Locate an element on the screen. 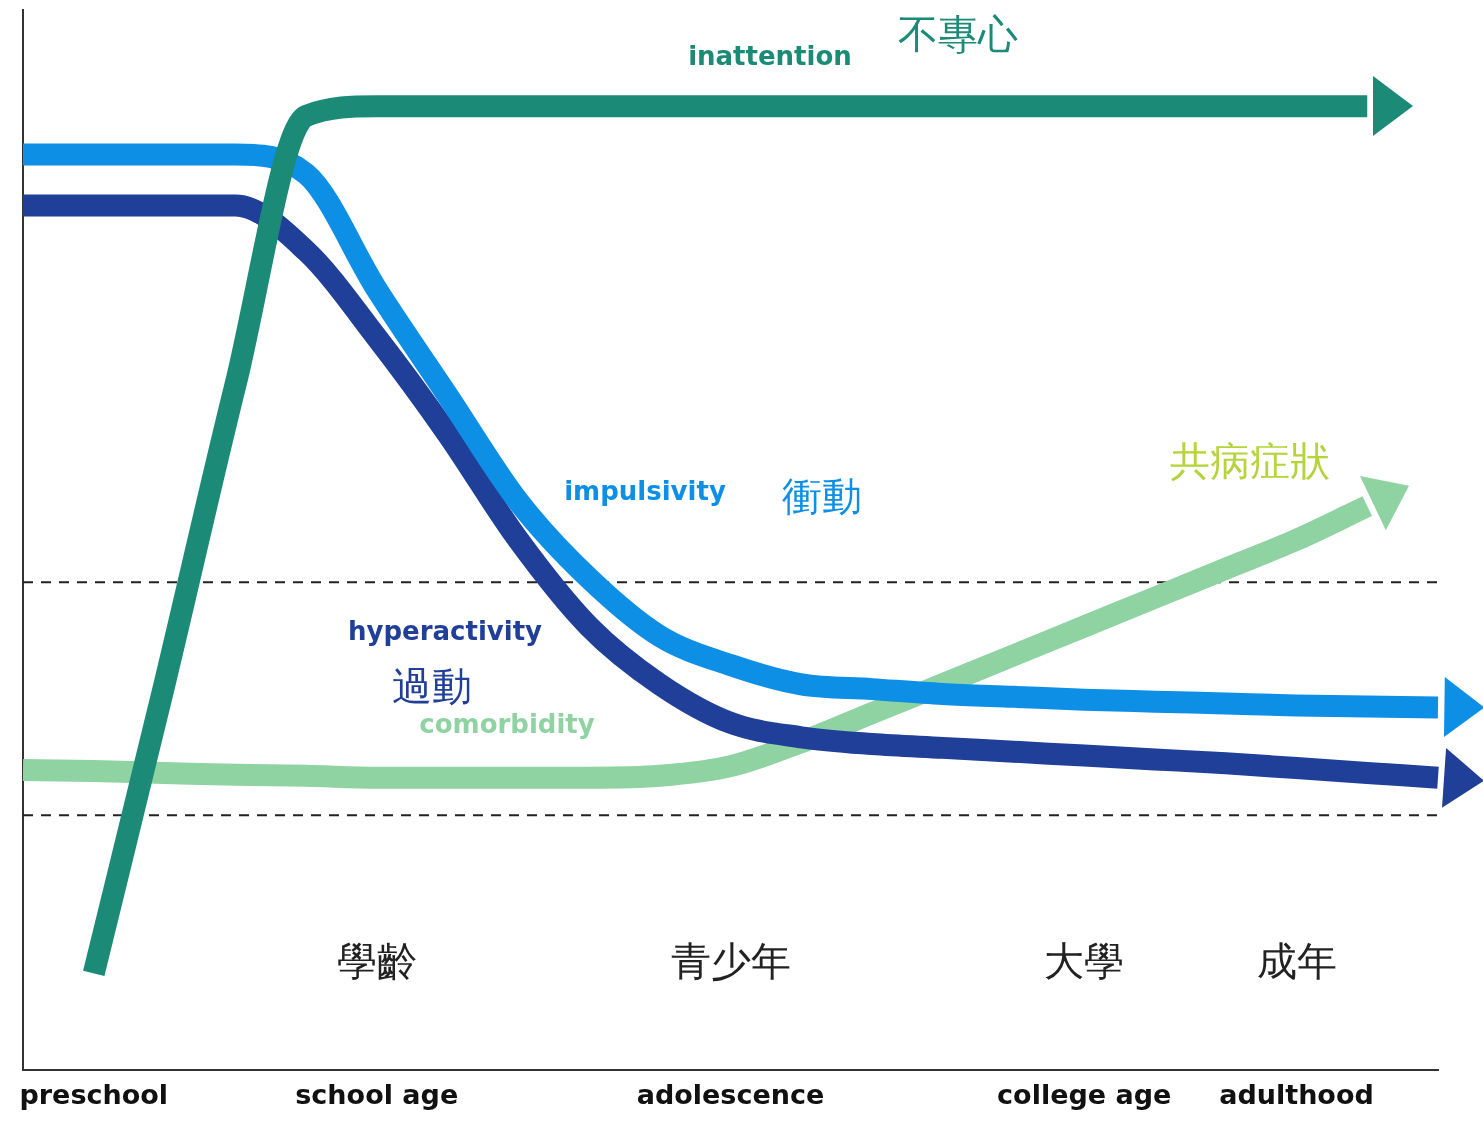 The width and height of the screenshot is (1483, 1121). annotation: 成年 is located at coordinates (1296, 961).